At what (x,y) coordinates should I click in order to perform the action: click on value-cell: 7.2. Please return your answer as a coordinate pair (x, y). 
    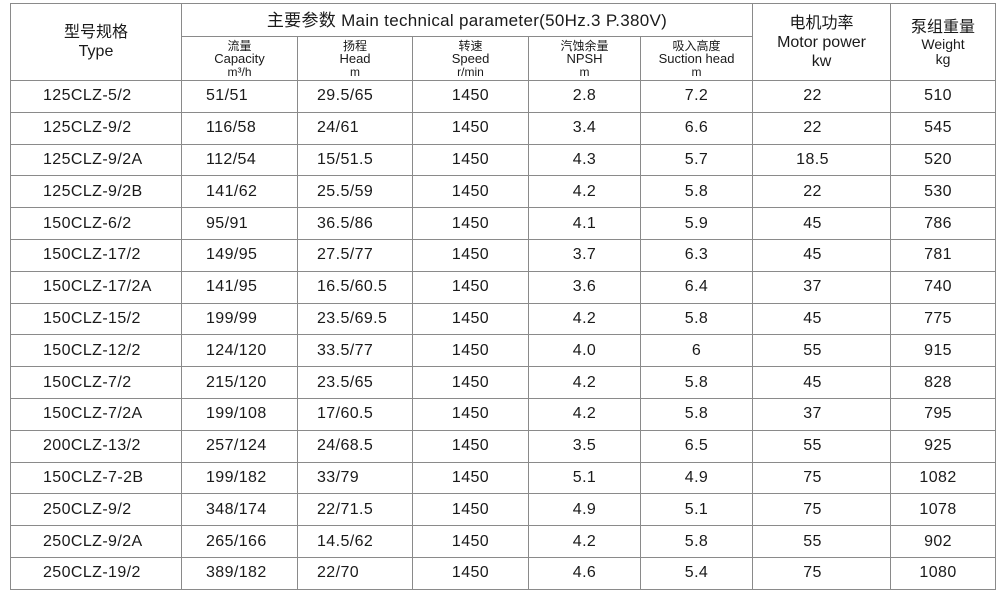
    Looking at the image, I should click on (696, 96).